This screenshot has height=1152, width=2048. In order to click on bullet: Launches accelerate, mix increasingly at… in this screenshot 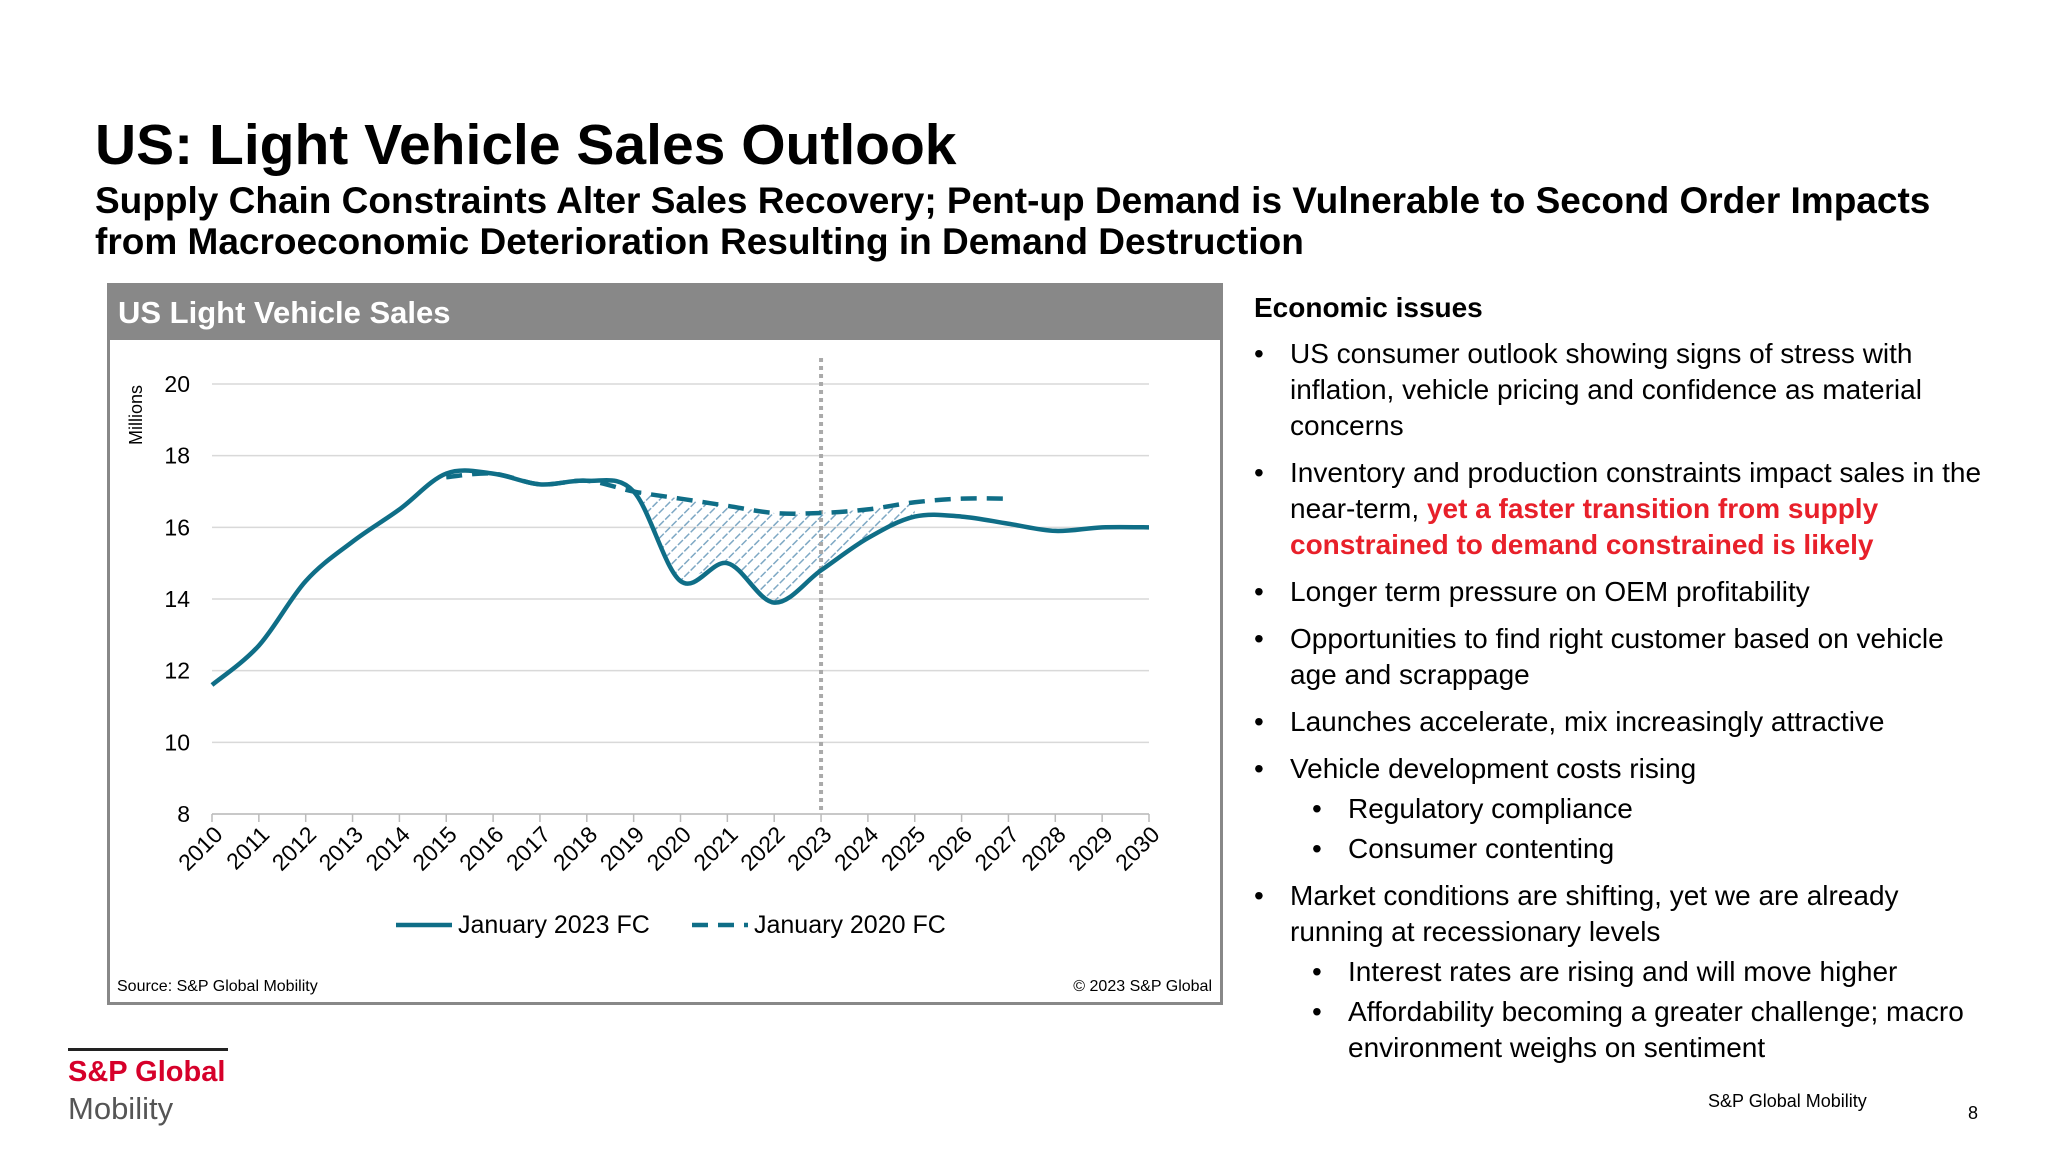, I will do `click(1624, 722)`.